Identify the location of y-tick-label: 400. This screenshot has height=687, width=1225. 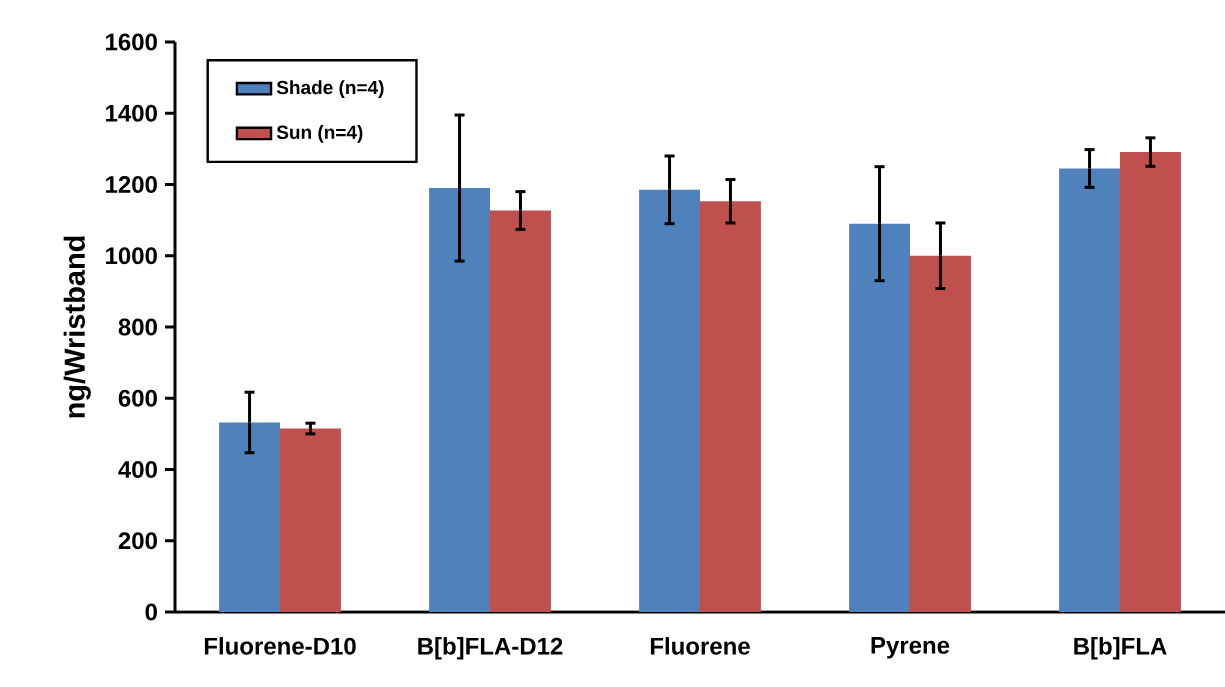
(137, 469).